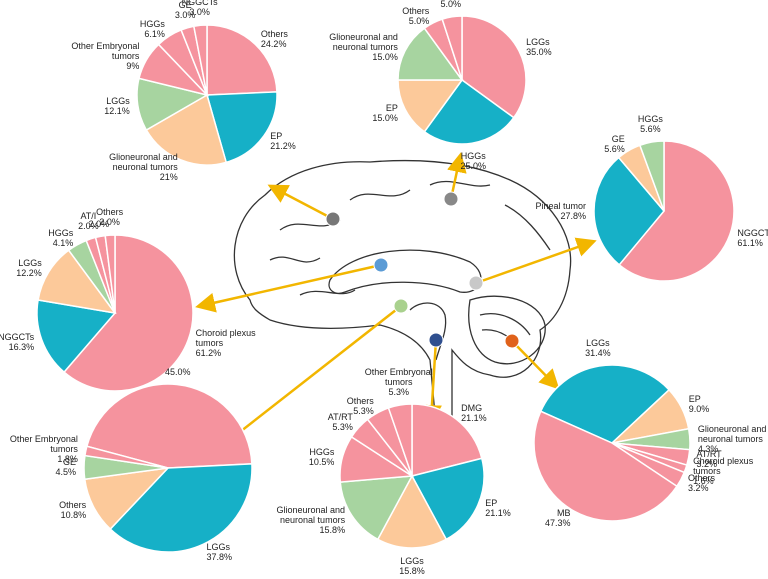 The height and width of the screenshot is (579, 768). Describe the element at coordinates (473, 166) in the screenshot. I see `slice-value: 25.0%` at that location.